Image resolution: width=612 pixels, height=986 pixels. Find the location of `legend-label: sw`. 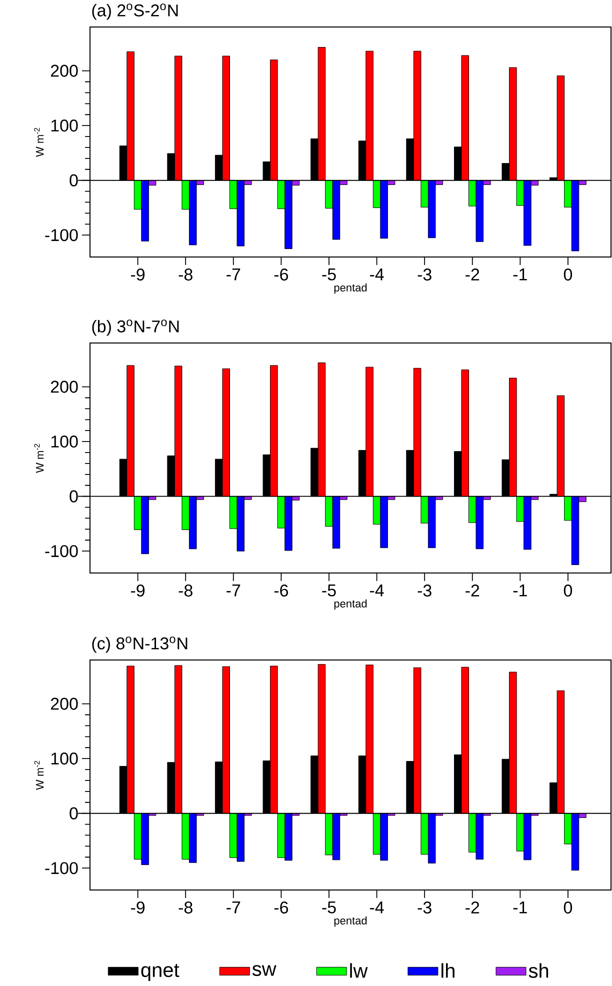

legend-label: sw is located at coordinates (264, 970).